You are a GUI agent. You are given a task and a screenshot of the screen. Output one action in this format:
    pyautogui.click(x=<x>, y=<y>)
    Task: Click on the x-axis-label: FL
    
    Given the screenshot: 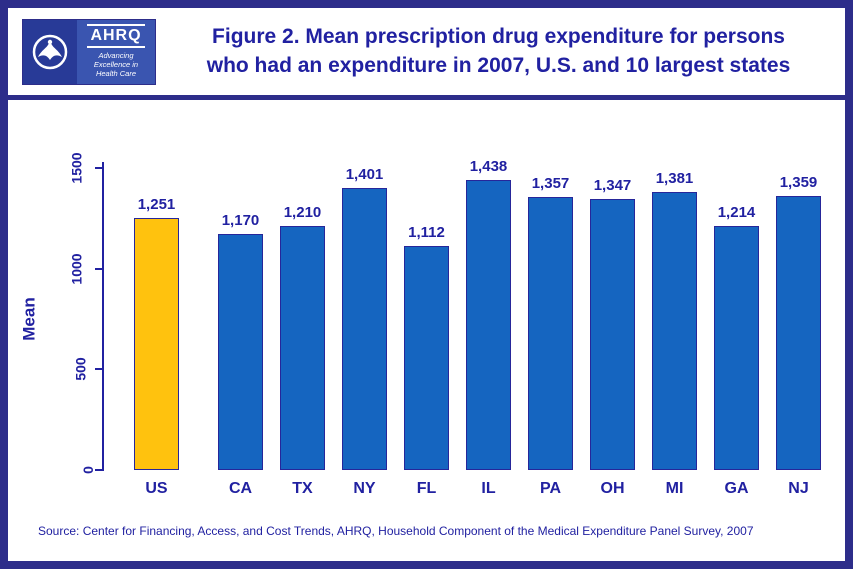 What is the action you would take?
    pyautogui.click(x=426, y=488)
    